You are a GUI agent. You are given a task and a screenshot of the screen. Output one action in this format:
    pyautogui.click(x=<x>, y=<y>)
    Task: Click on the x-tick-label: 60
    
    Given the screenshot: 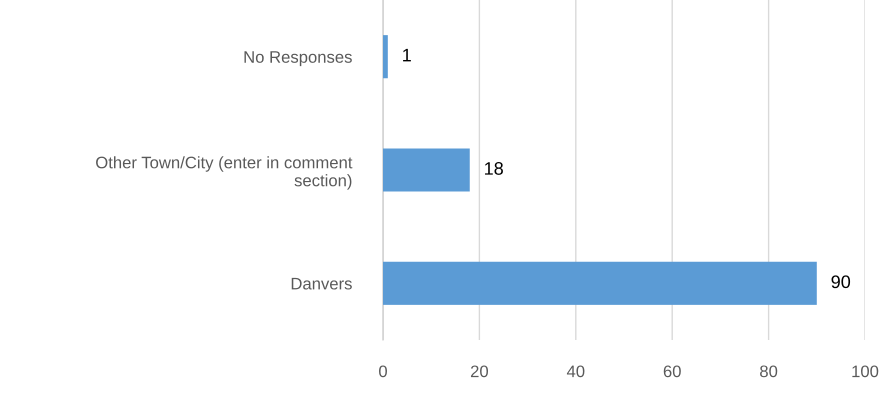 What is the action you would take?
    pyautogui.click(x=672, y=371)
    